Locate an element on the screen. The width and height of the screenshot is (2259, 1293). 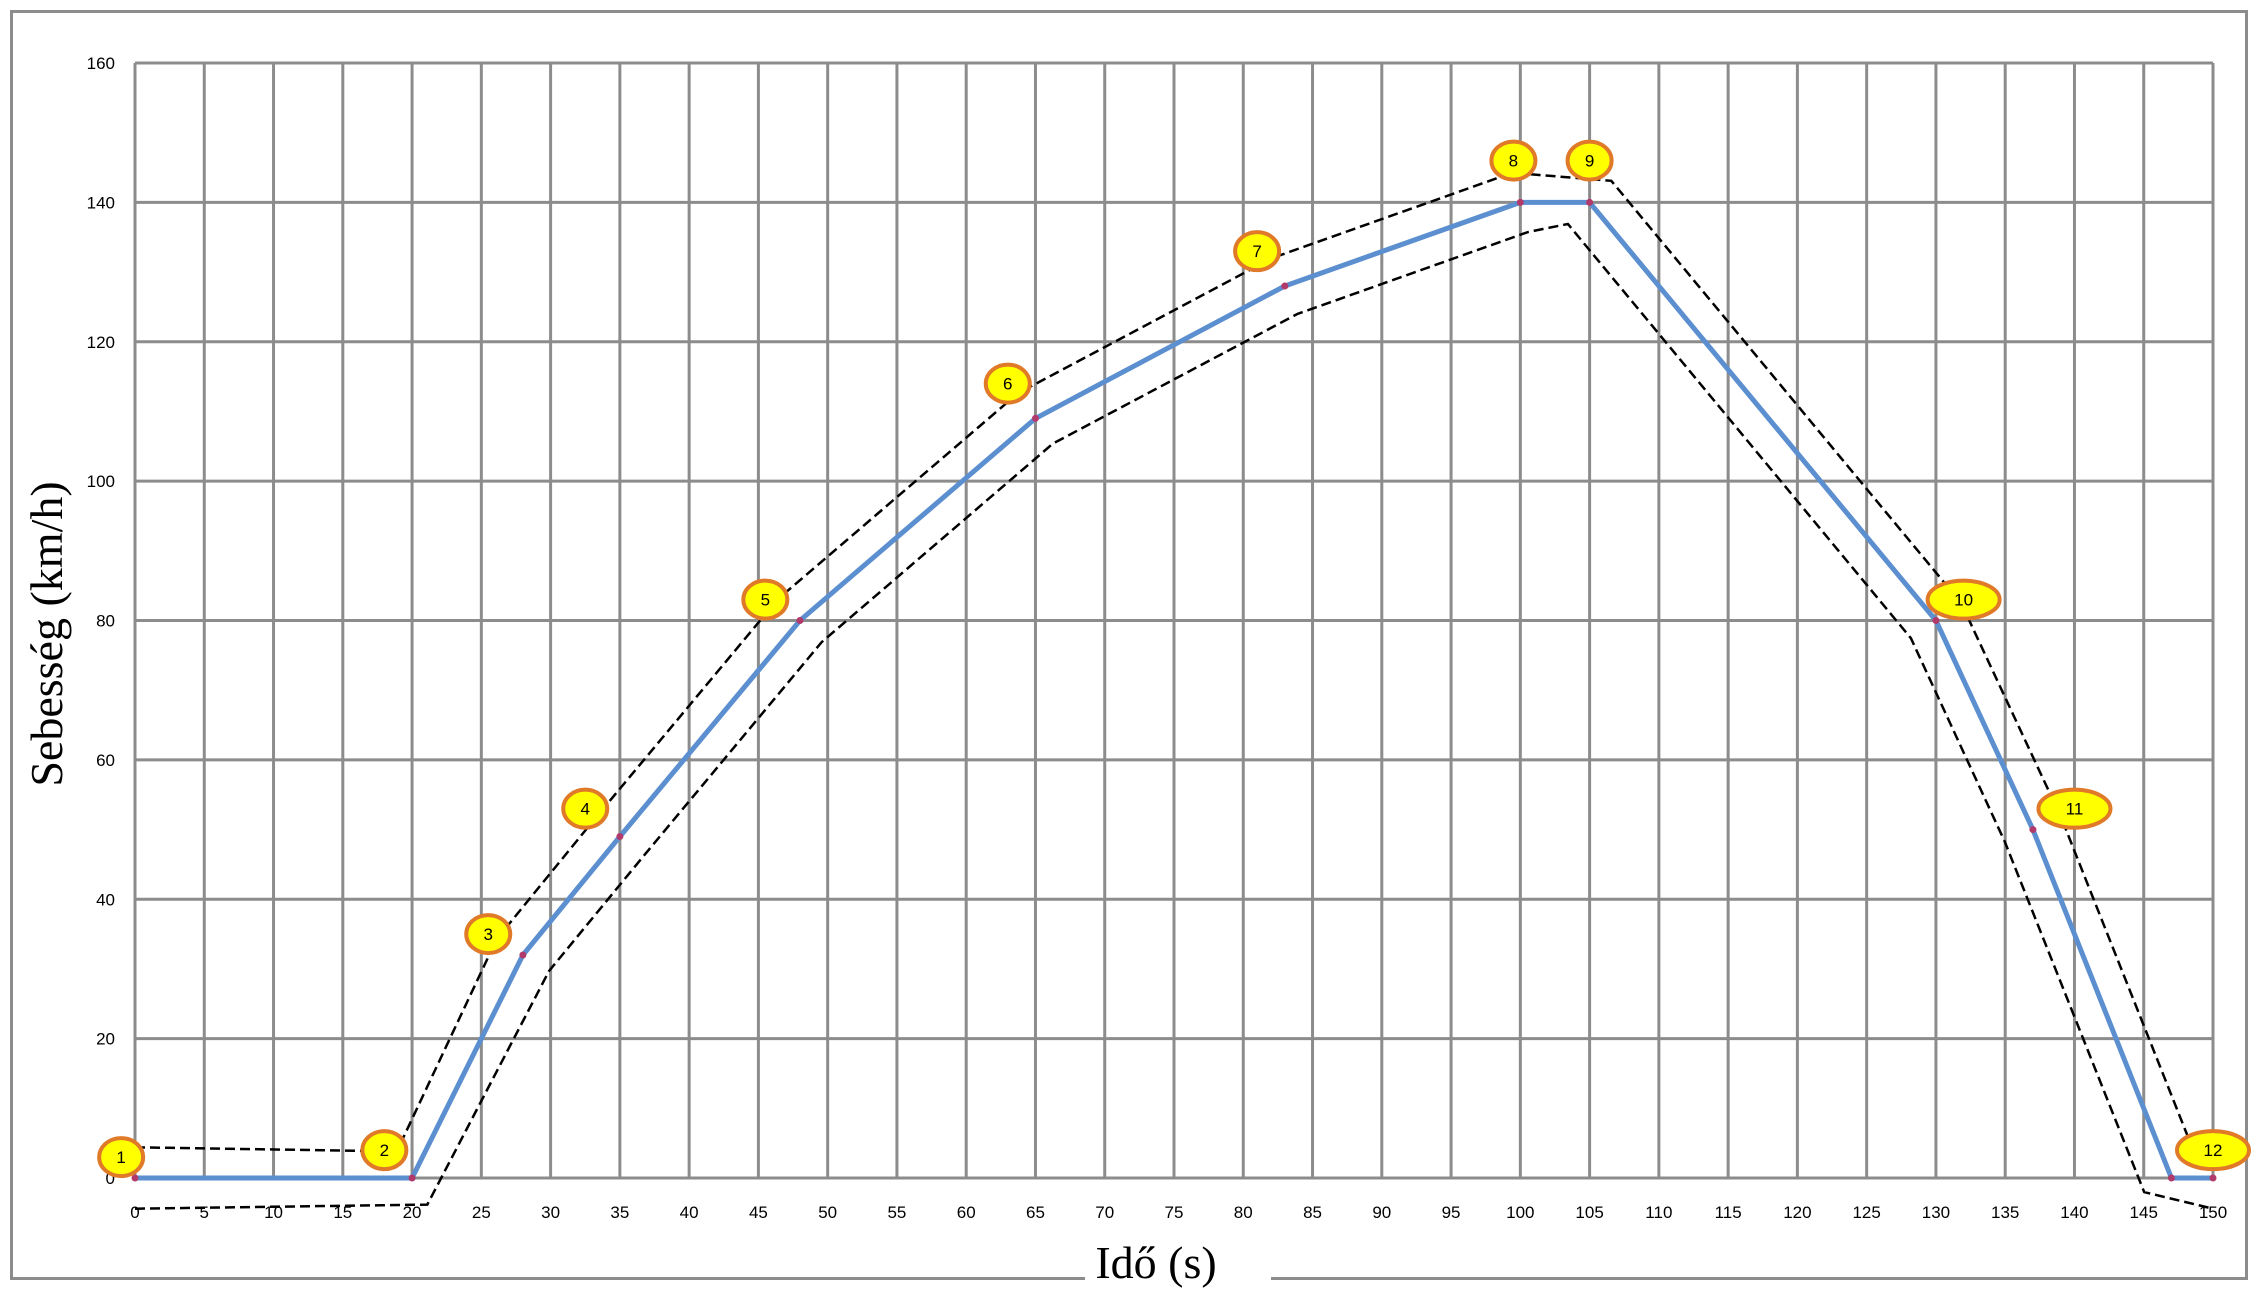
point-badge: 9 is located at coordinates (1589, 160).